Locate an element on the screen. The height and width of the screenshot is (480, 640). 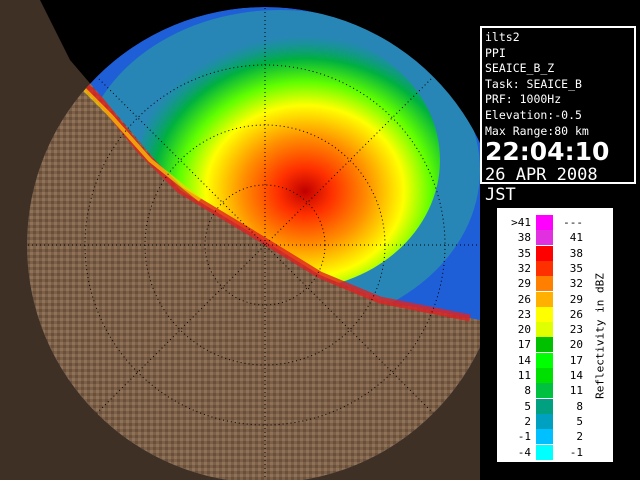
legend-high: 26 is located at coordinates (576, 314).